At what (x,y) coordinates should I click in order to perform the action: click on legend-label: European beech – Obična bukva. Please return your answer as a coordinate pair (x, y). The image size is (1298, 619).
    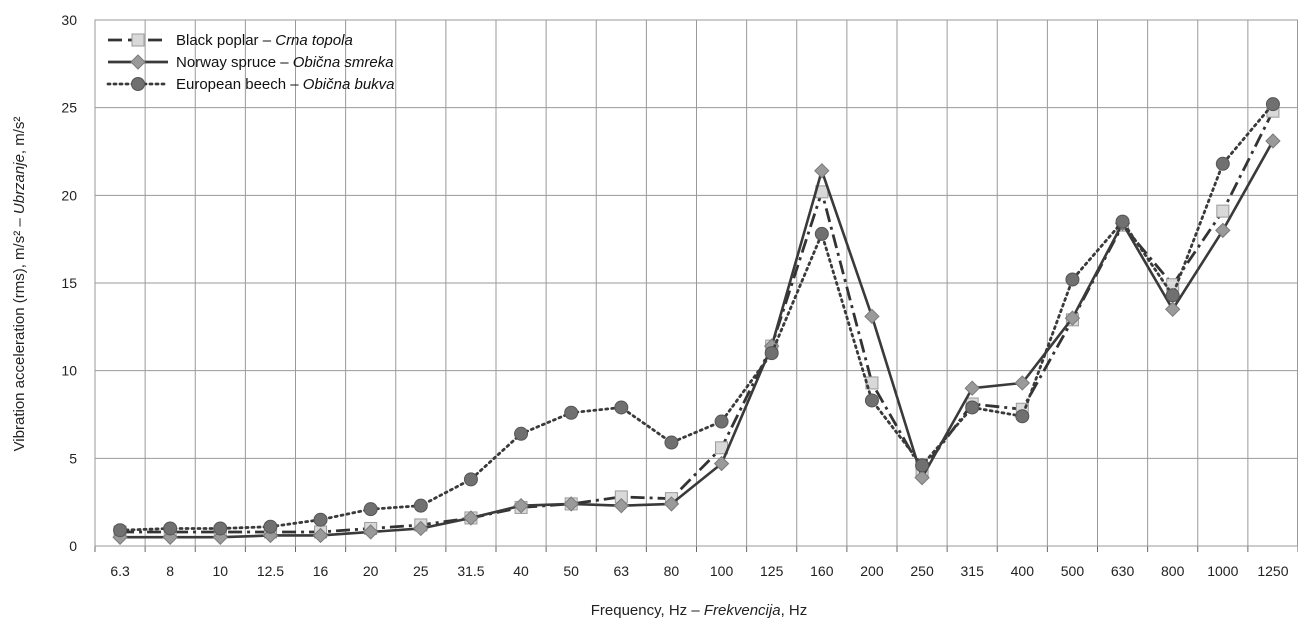
    Looking at the image, I should click on (285, 84).